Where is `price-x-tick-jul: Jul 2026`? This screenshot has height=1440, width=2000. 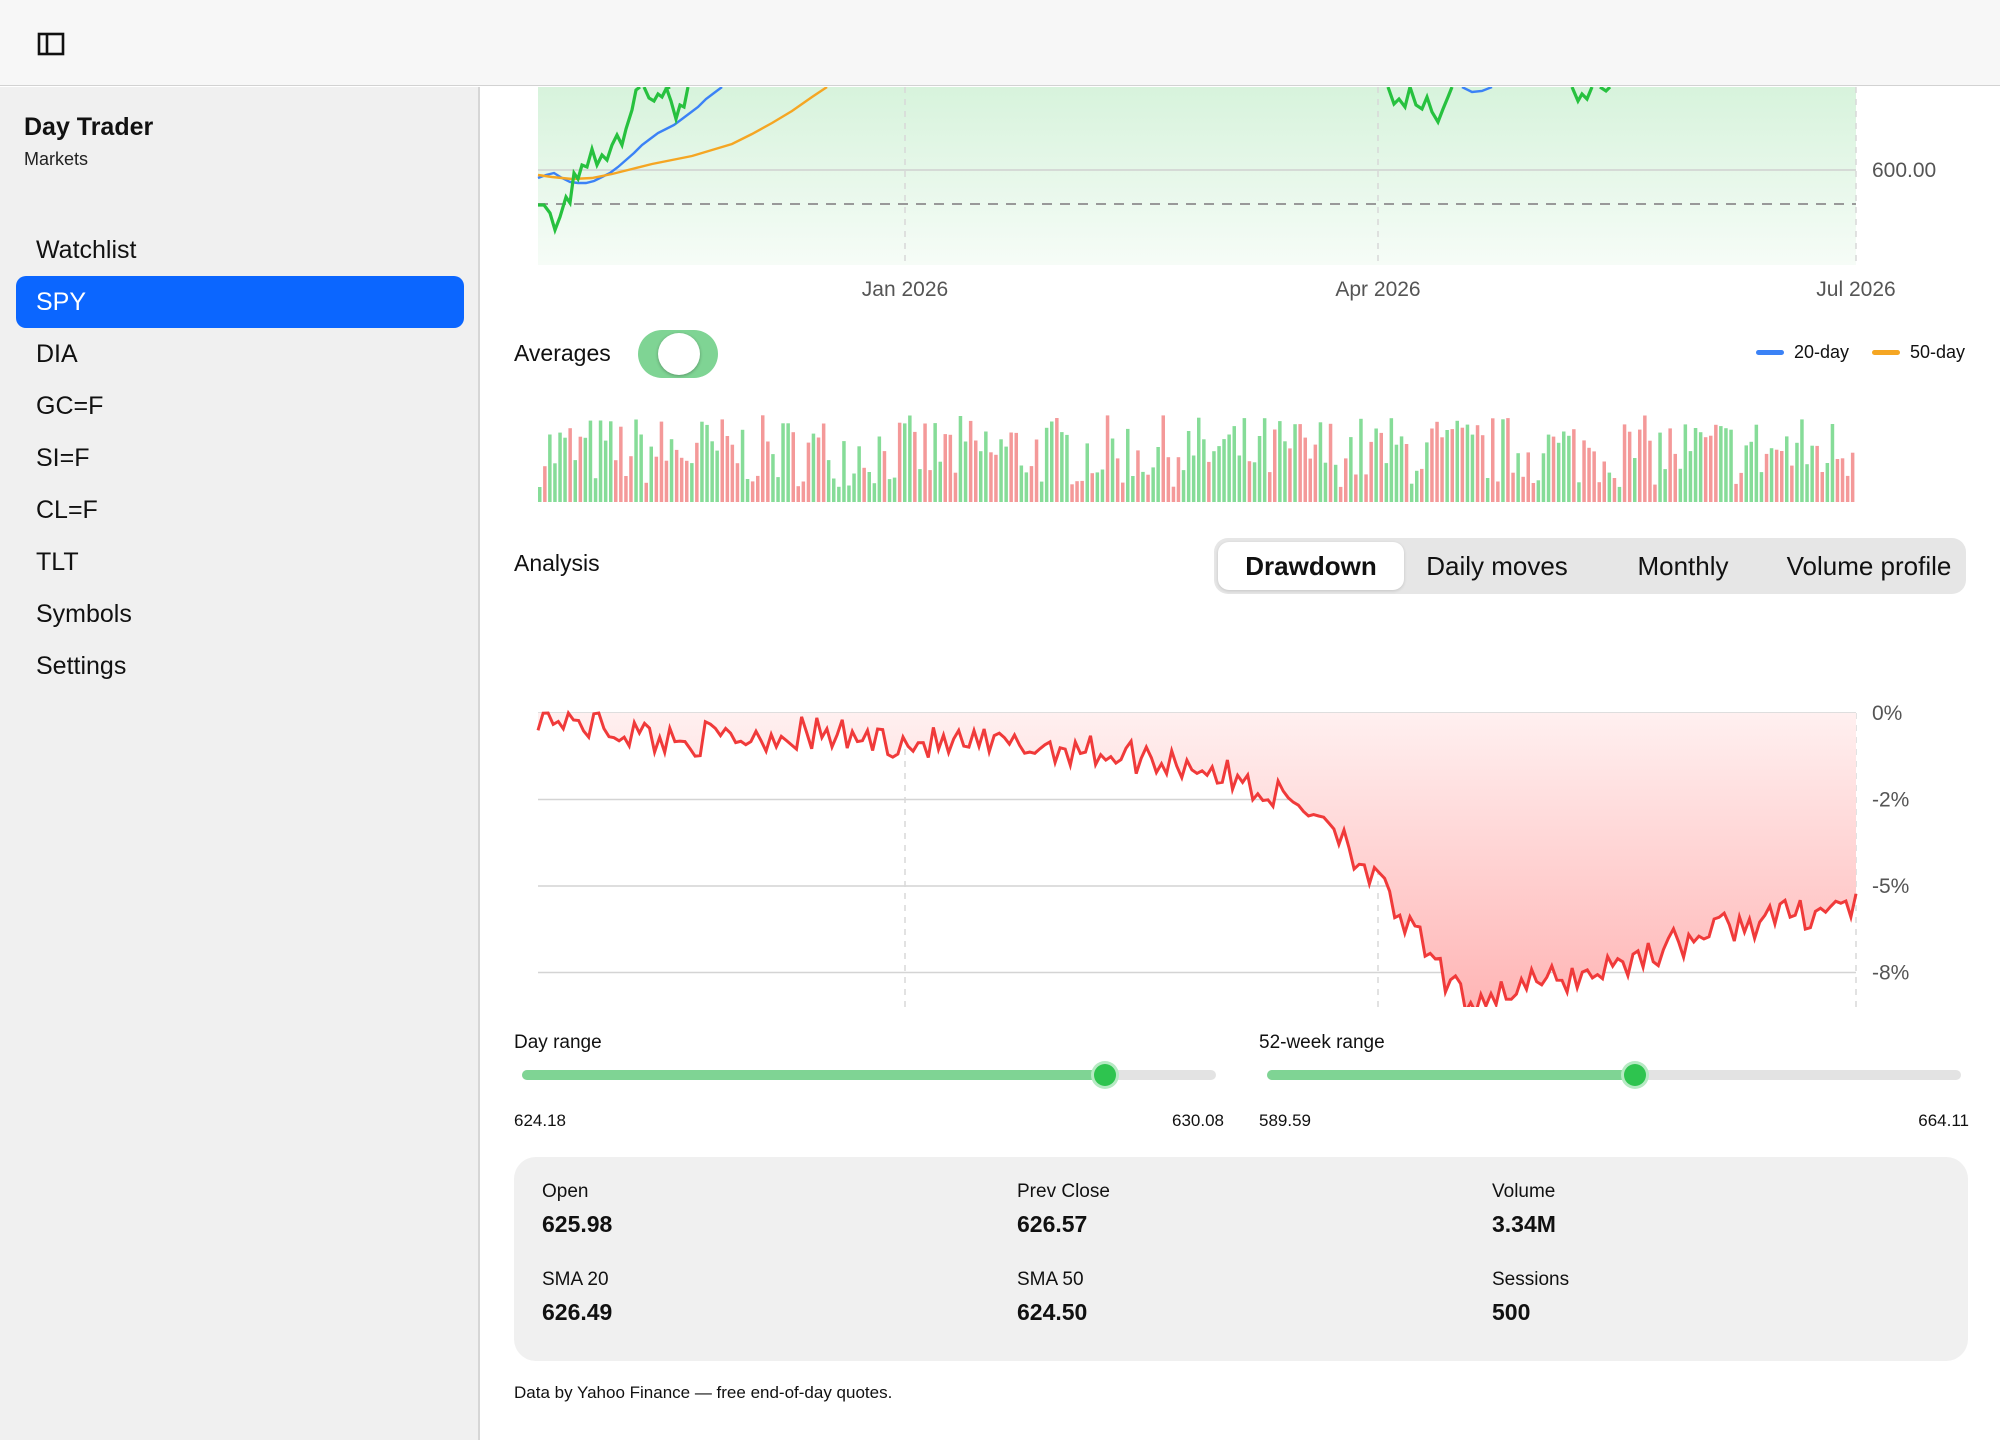
price-x-tick-jul: Jul 2026 is located at coordinates (1855, 289).